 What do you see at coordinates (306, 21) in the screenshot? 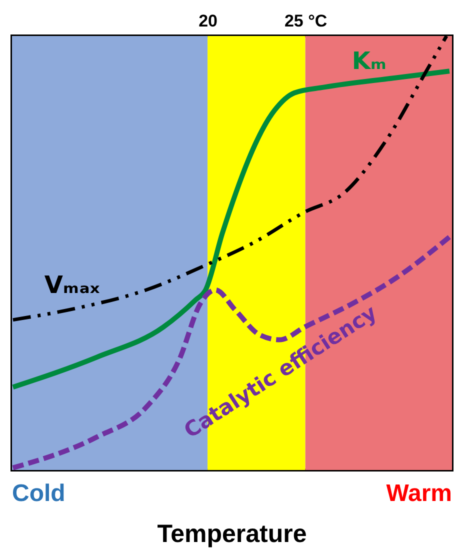
I see `x-tick-label: 25 °C` at bounding box center [306, 21].